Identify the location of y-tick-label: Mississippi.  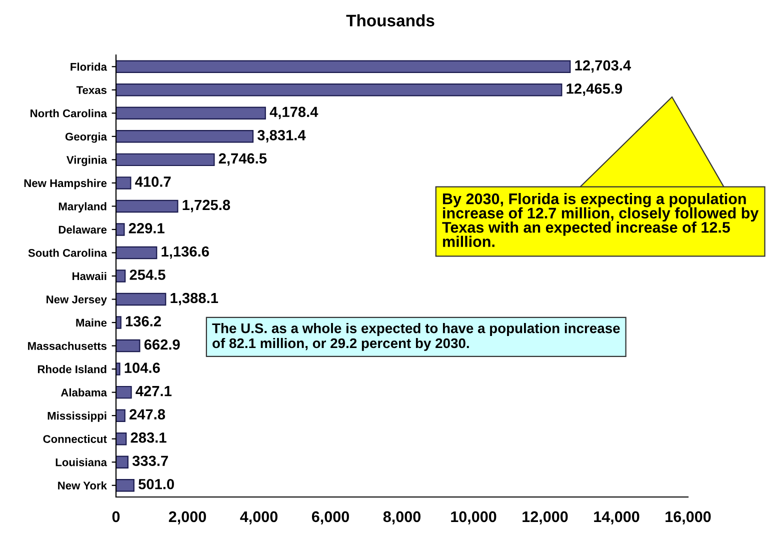
(77, 417).